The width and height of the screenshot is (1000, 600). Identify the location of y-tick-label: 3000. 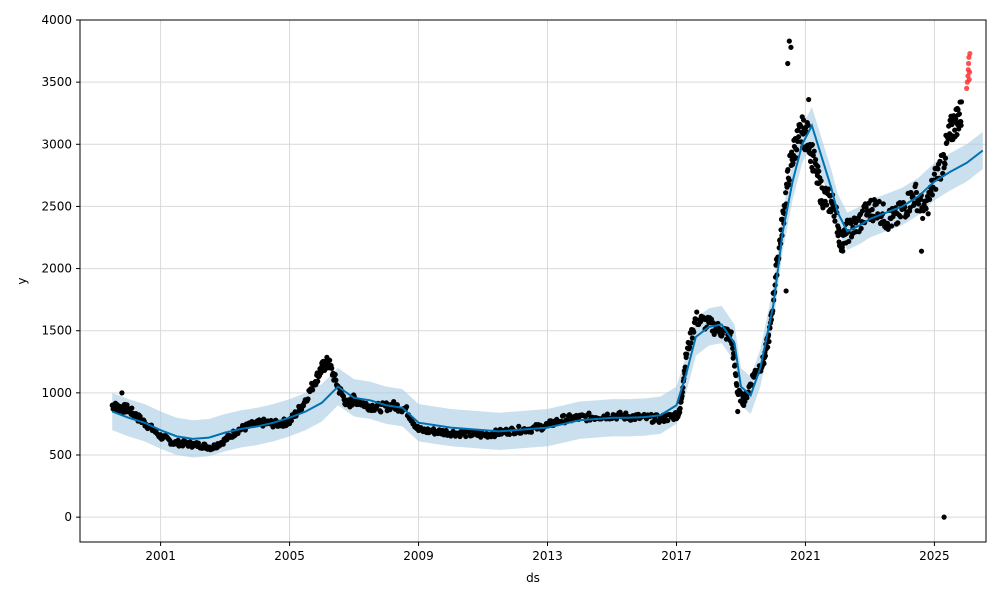
(56, 144).